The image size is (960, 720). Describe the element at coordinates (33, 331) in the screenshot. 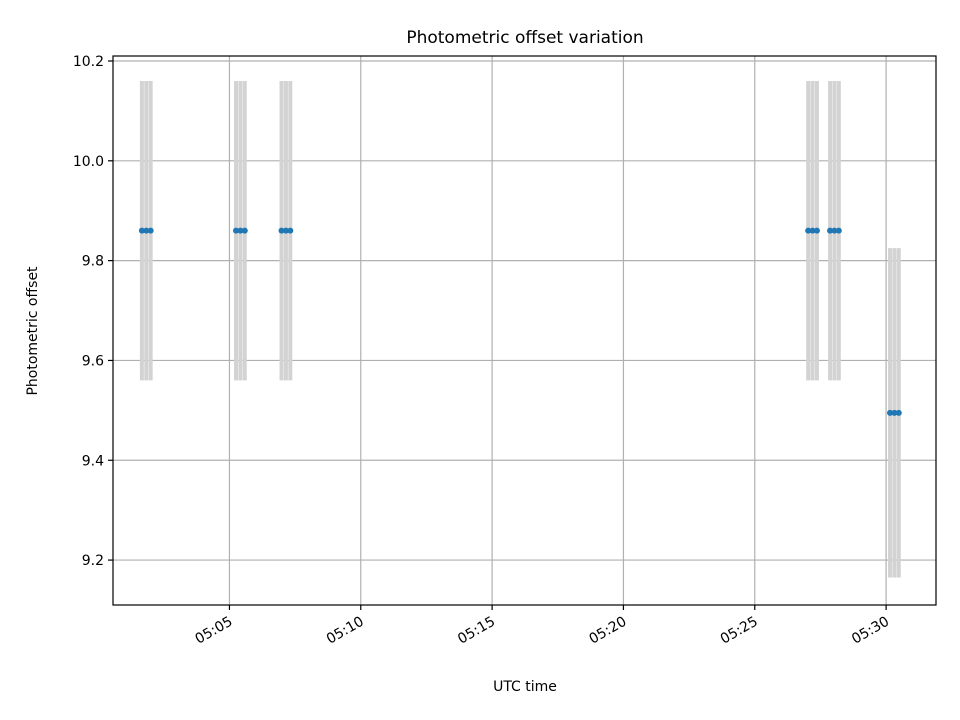

I see `y-axis-label: Photometric offset` at that location.